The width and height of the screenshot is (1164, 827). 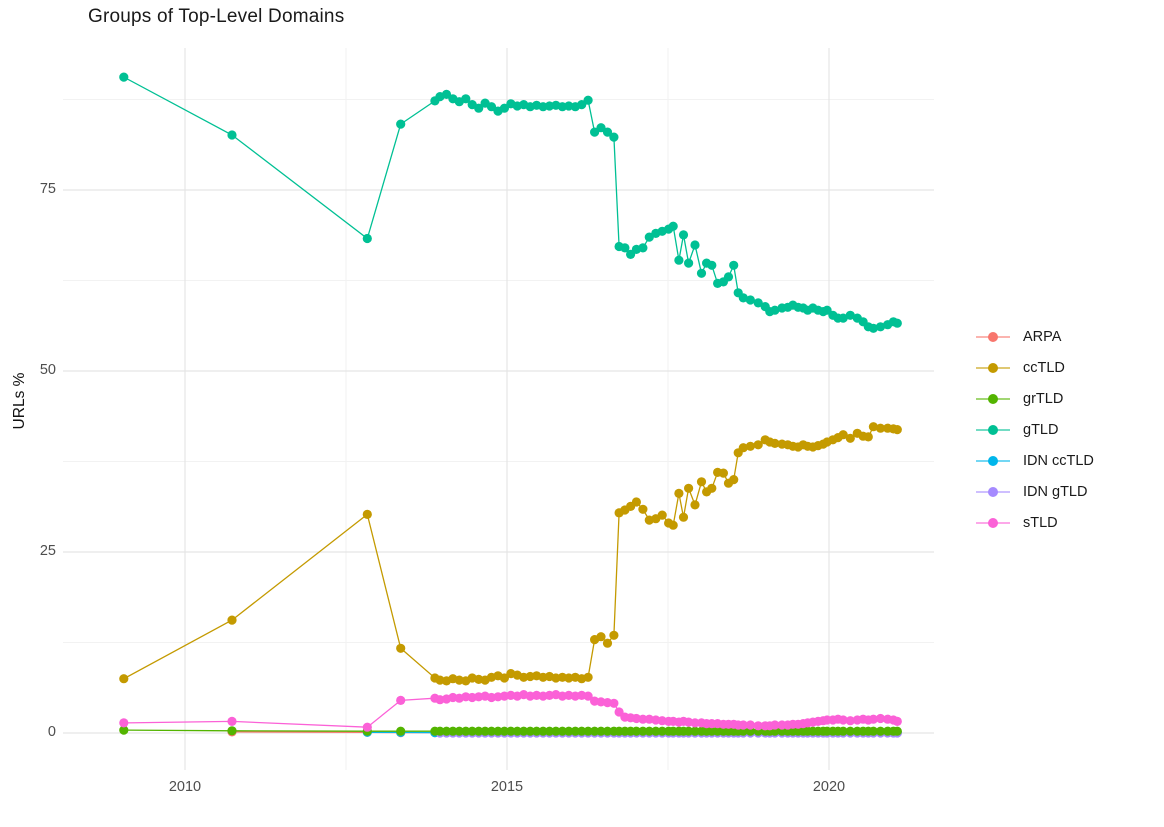 What do you see at coordinates (1044, 367) in the screenshot?
I see `legend-label: ccTLD` at bounding box center [1044, 367].